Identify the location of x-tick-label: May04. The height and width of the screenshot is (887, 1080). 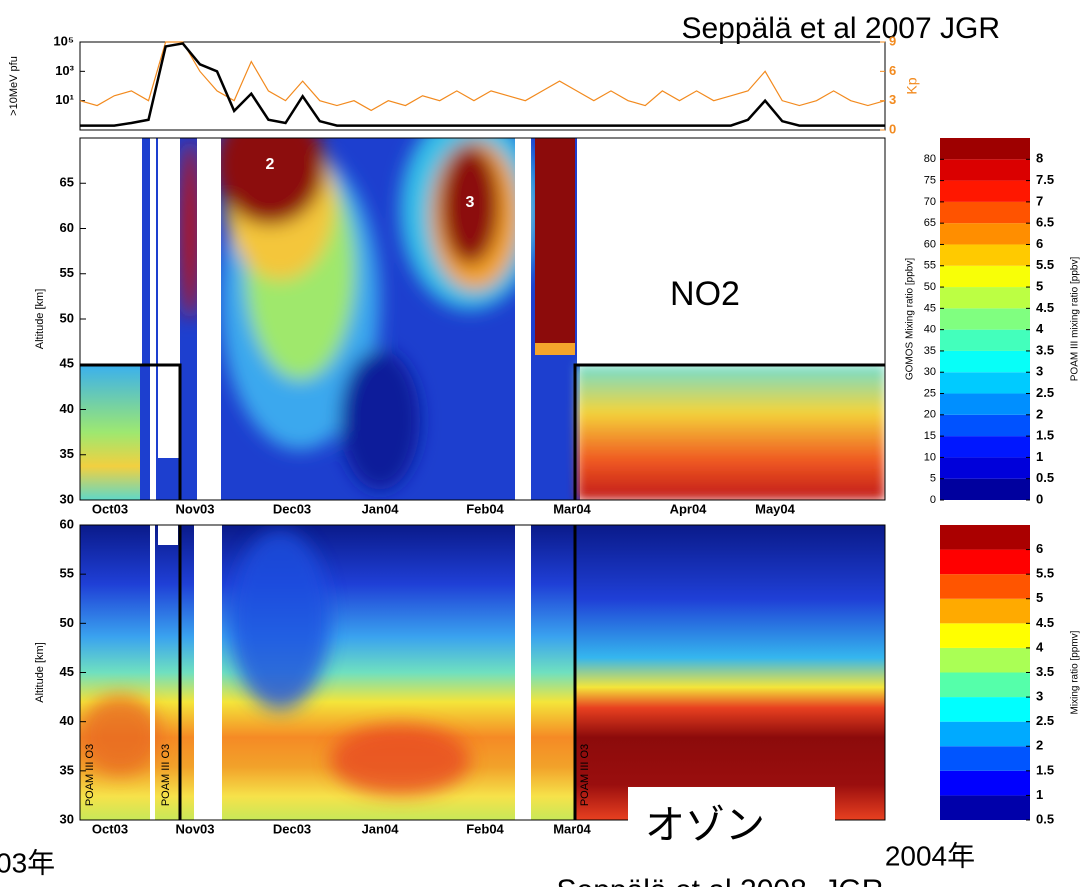
(775, 508).